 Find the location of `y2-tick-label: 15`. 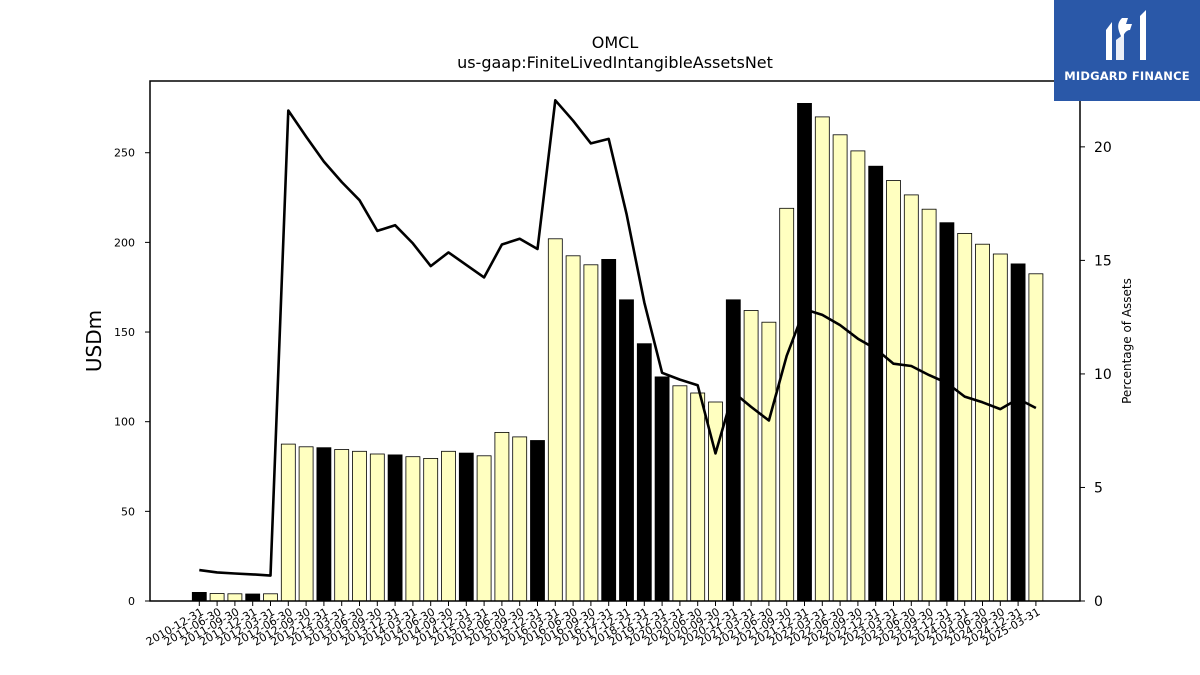

y2-tick-label: 15 is located at coordinates (1103, 261).